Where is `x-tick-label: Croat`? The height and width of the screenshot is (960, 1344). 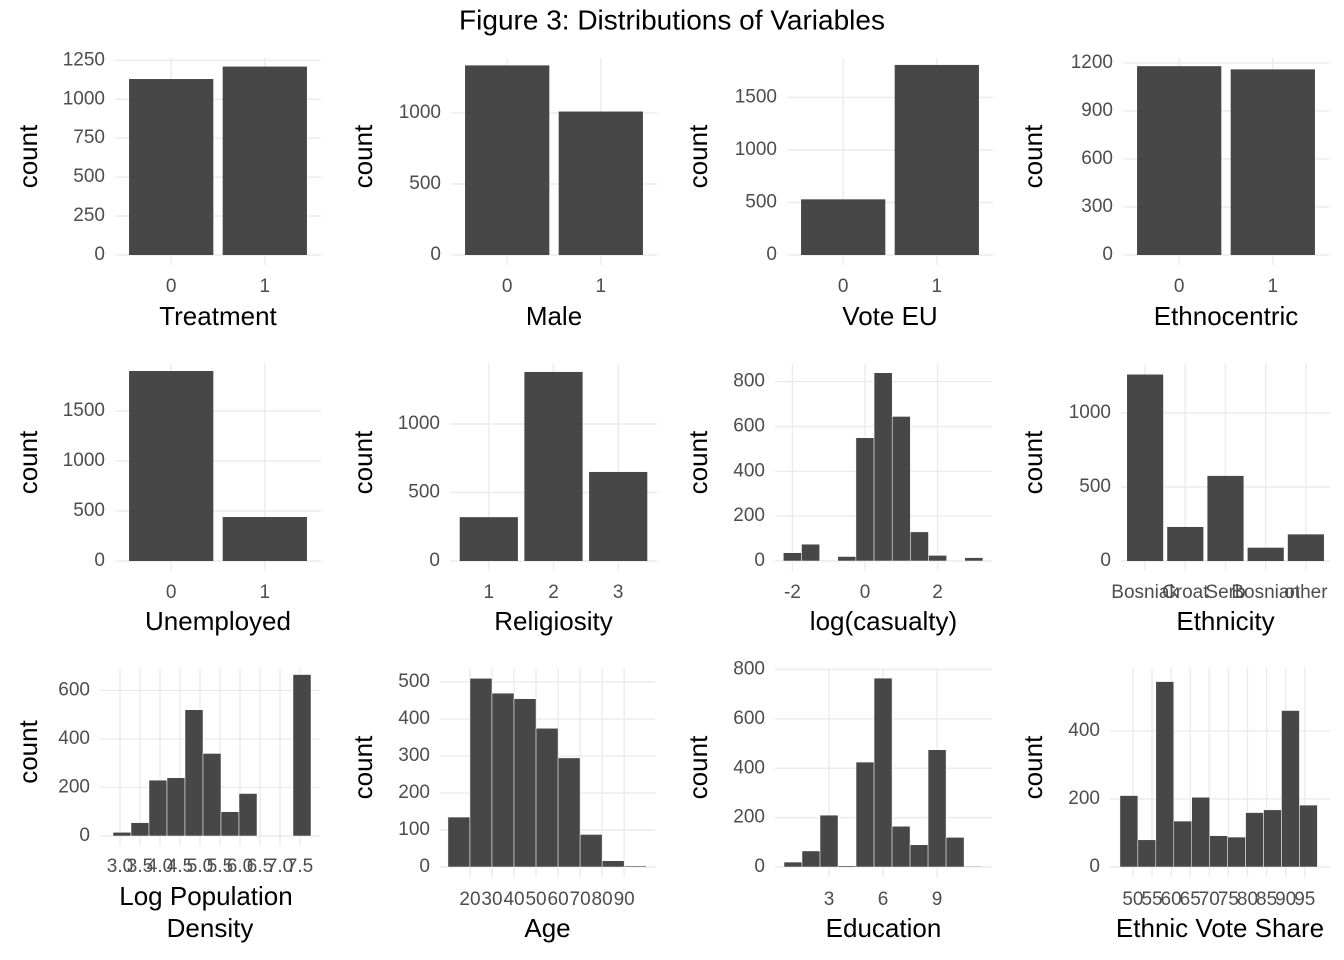
x-tick-label: Croat is located at coordinates (1185, 592).